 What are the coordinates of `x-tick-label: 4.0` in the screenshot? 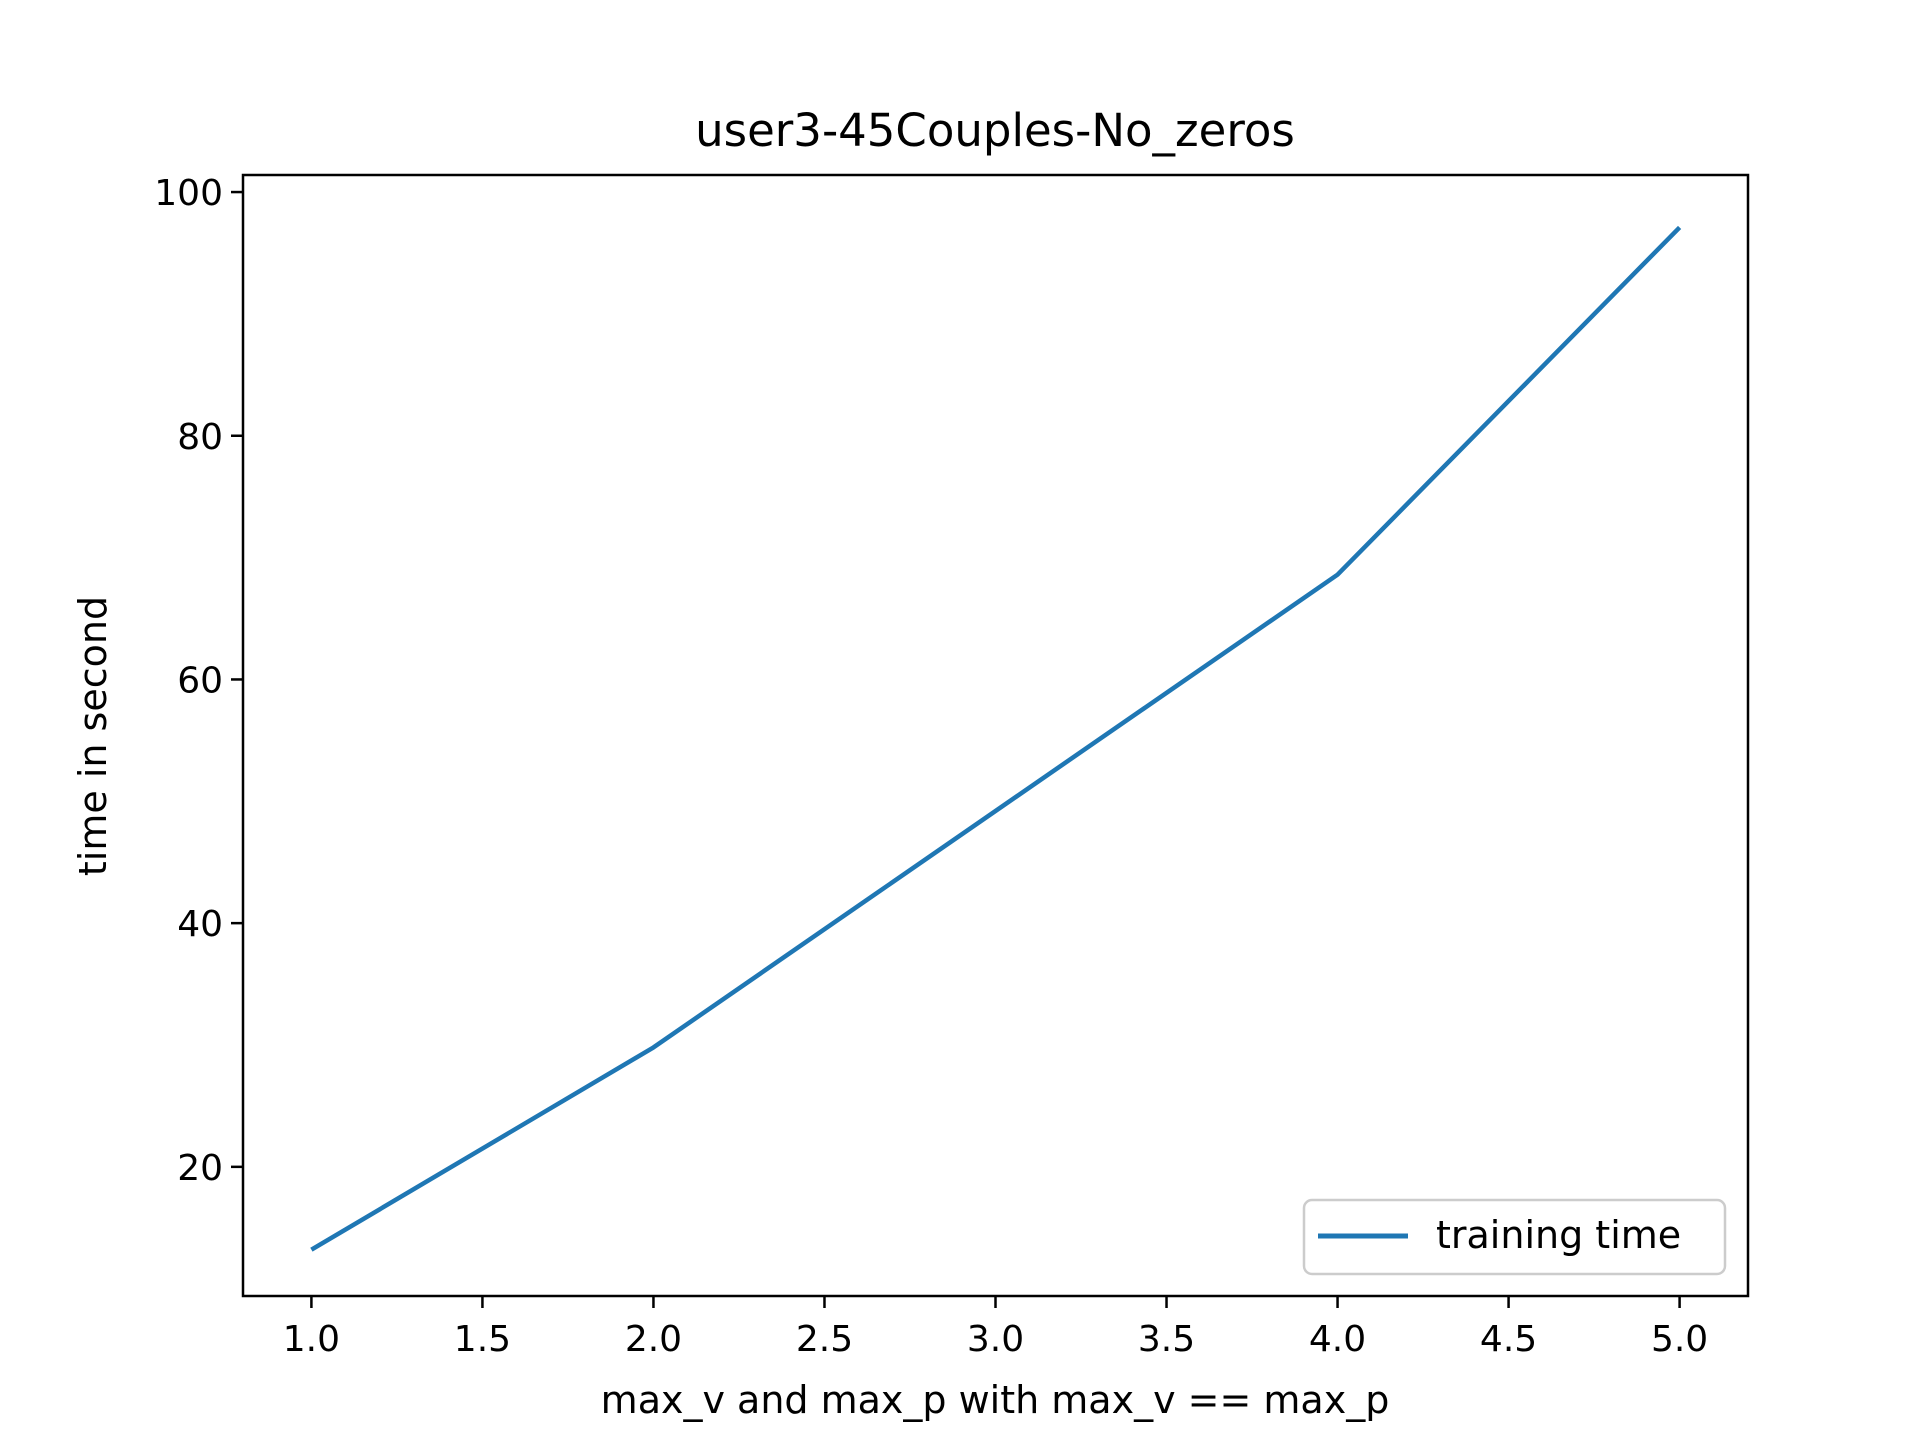 It's located at (1337, 1339).